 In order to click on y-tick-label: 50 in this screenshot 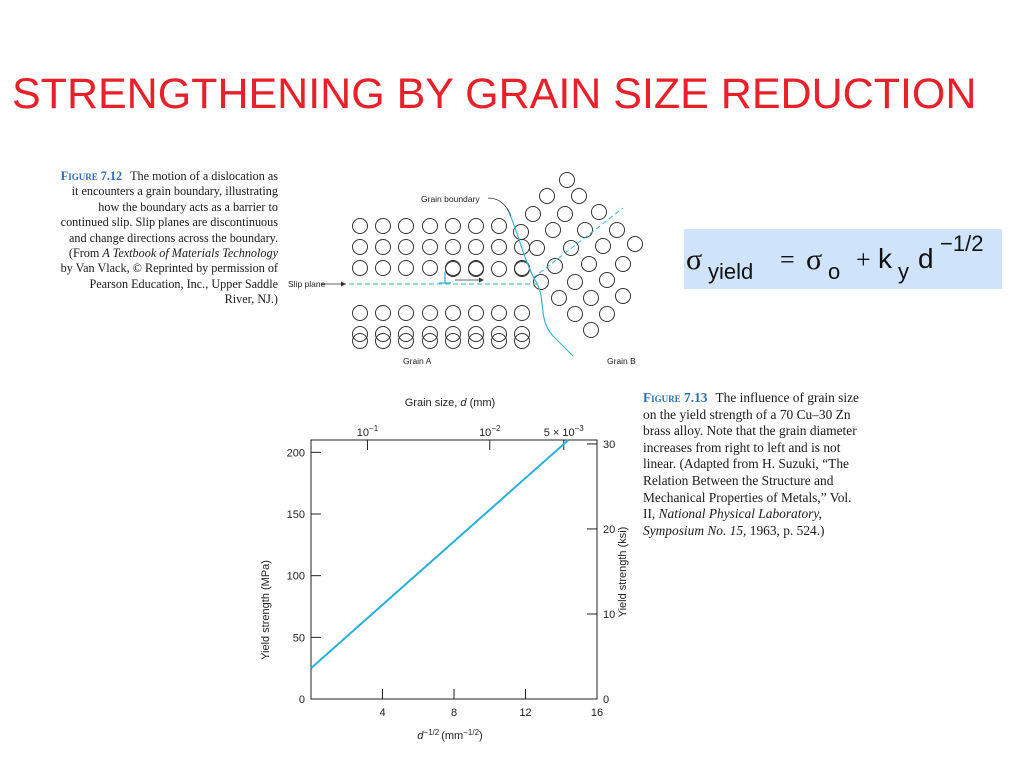, I will do `click(299, 638)`.